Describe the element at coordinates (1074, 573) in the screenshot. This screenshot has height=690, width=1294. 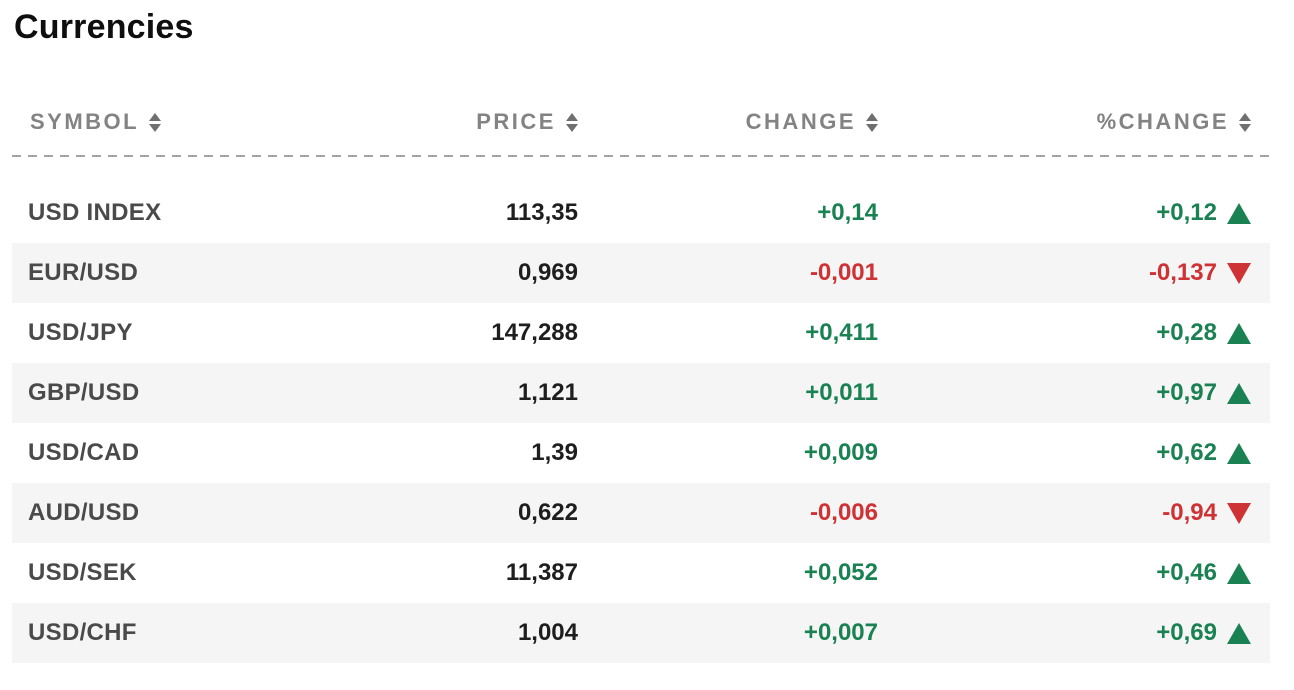
I see `pct-change-cell: +0,46` at that location.